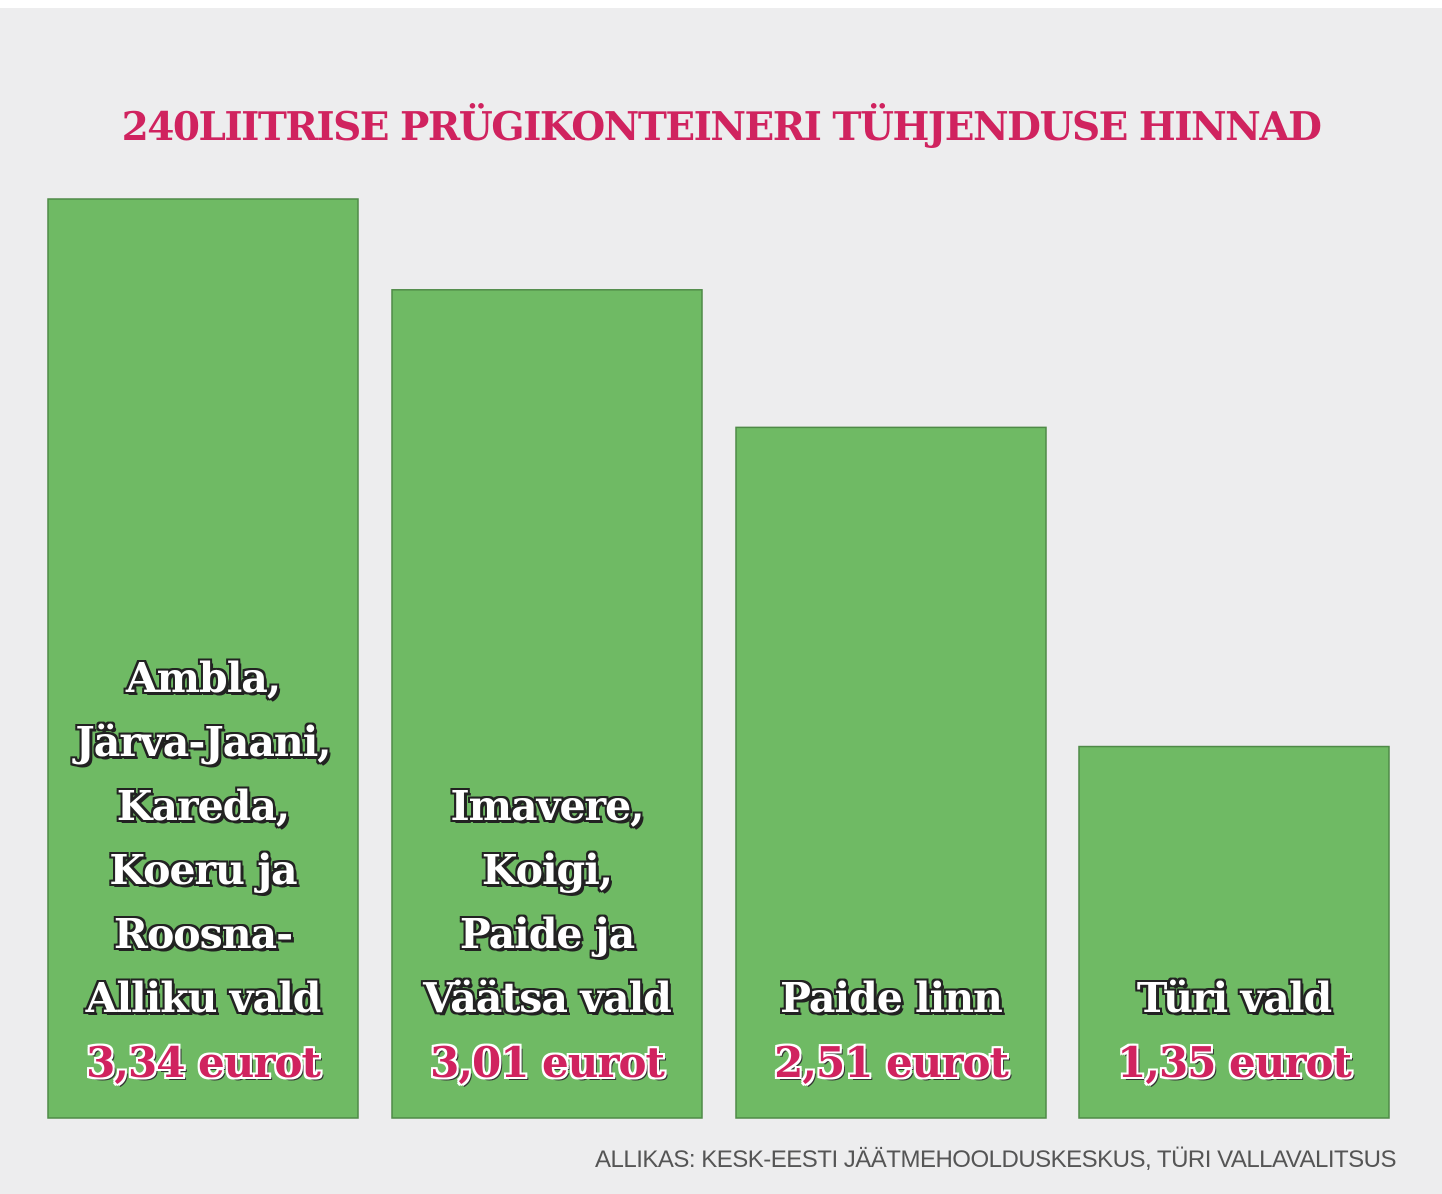 This screenshot has height=1194, width=1442. Describe the element at coordinates (1234, 998) in the screenshot. I see `bar-category-label: Türi vald` at that location.